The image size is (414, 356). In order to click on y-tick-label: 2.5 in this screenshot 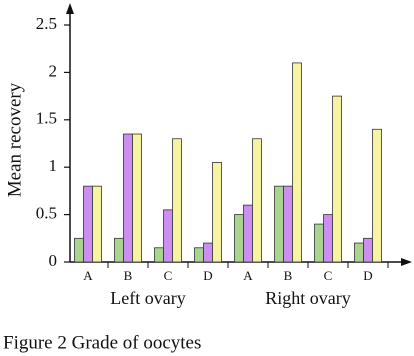, I will do `click(46, 23)`.